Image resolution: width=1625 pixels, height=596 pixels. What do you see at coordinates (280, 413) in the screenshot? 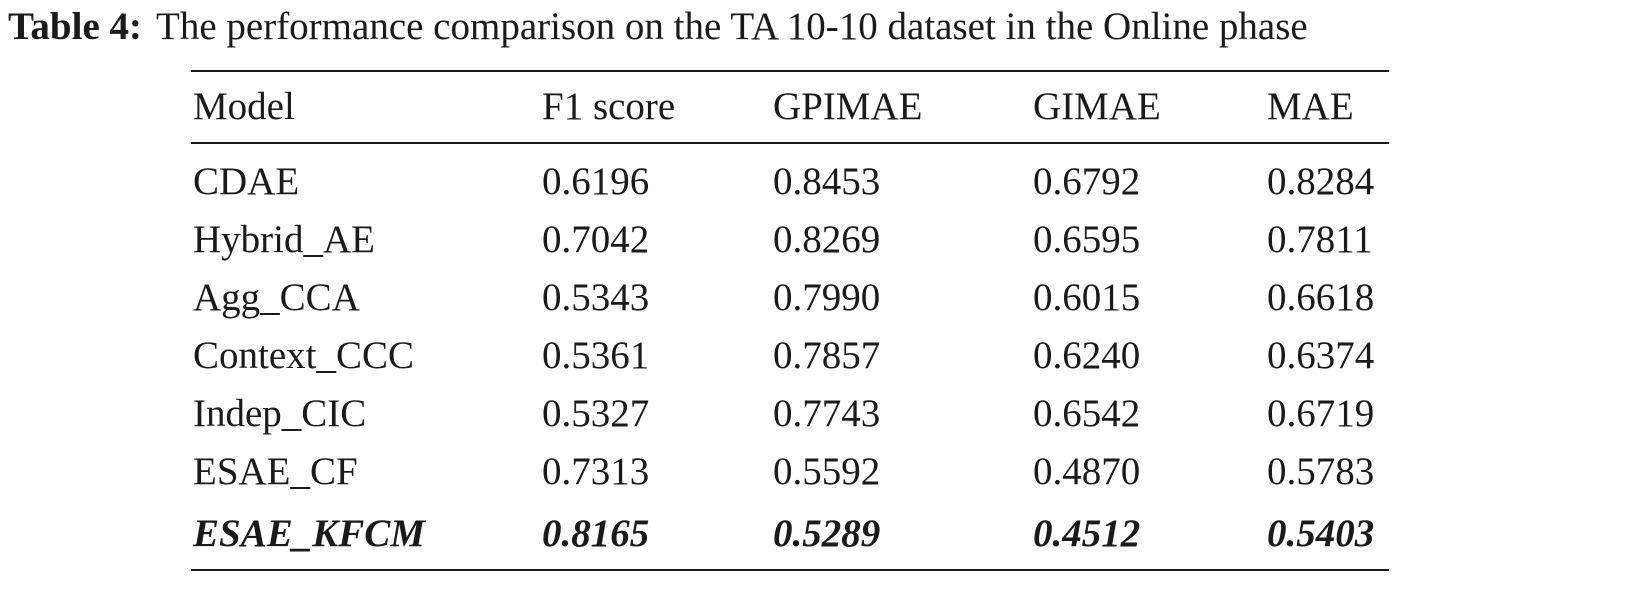
I see `model-cell: Indep_CIC` at bounding box center [280, 413].